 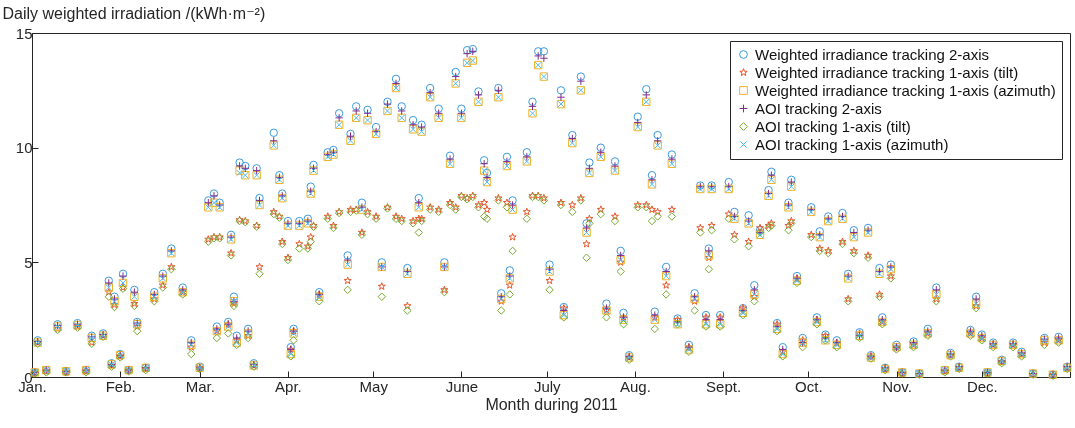 What do you see at coordinates (872, 54) in the screenshot?
I see `legend-label: Weighted irradiance tracking 2-axis` at bounding box center [872, 54].